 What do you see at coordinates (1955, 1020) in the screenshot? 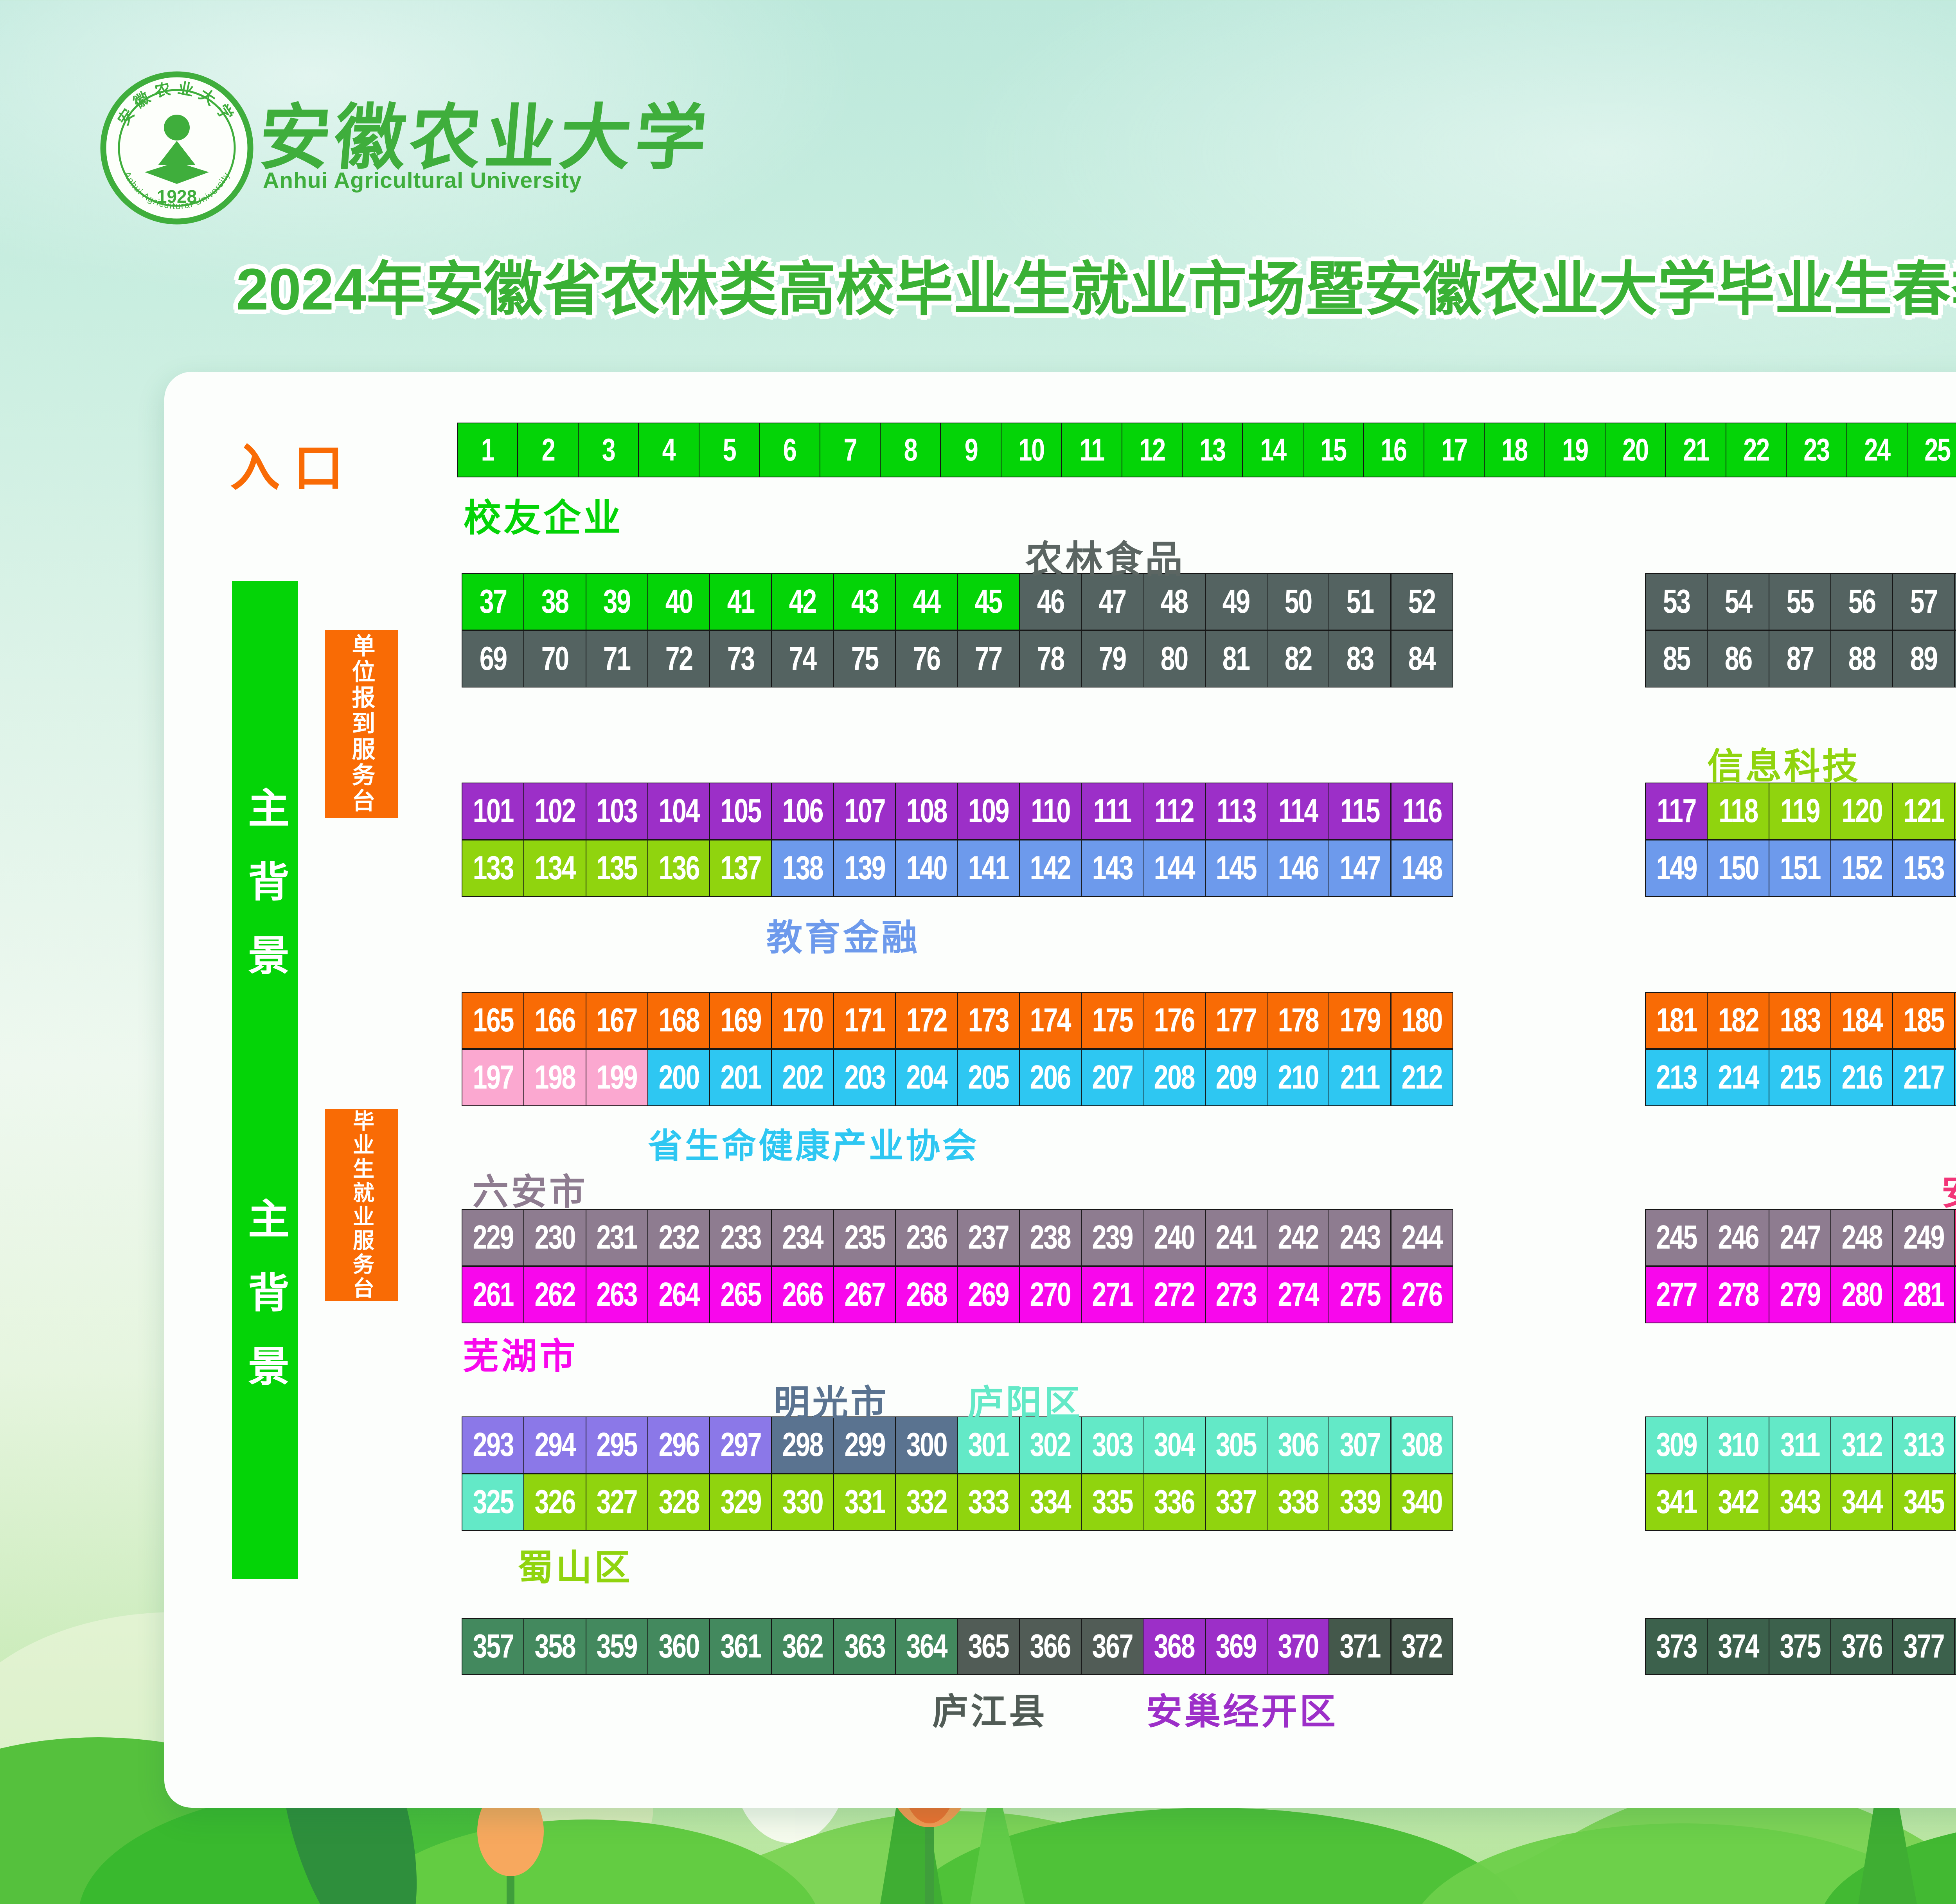
I see `booth-186: 186` at bounding box center [1955, 1020].